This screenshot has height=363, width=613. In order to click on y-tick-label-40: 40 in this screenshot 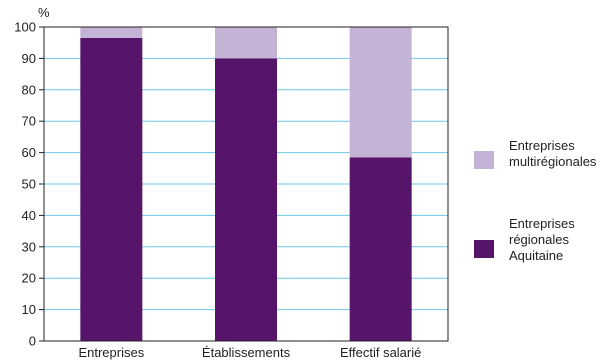, I will do `click(29, 215)`.